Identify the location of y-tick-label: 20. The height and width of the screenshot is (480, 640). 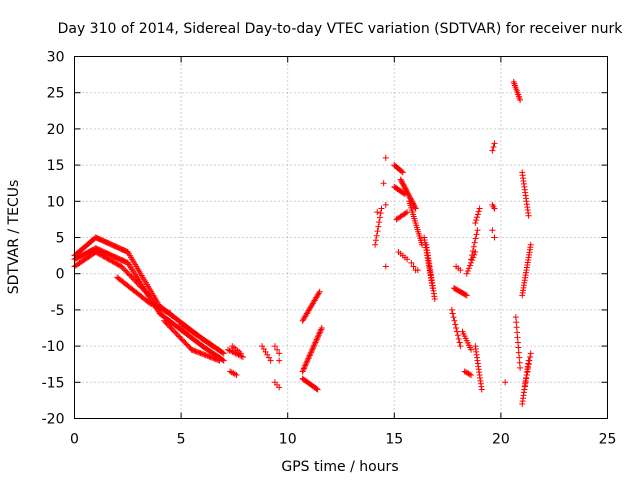
(56, 130).